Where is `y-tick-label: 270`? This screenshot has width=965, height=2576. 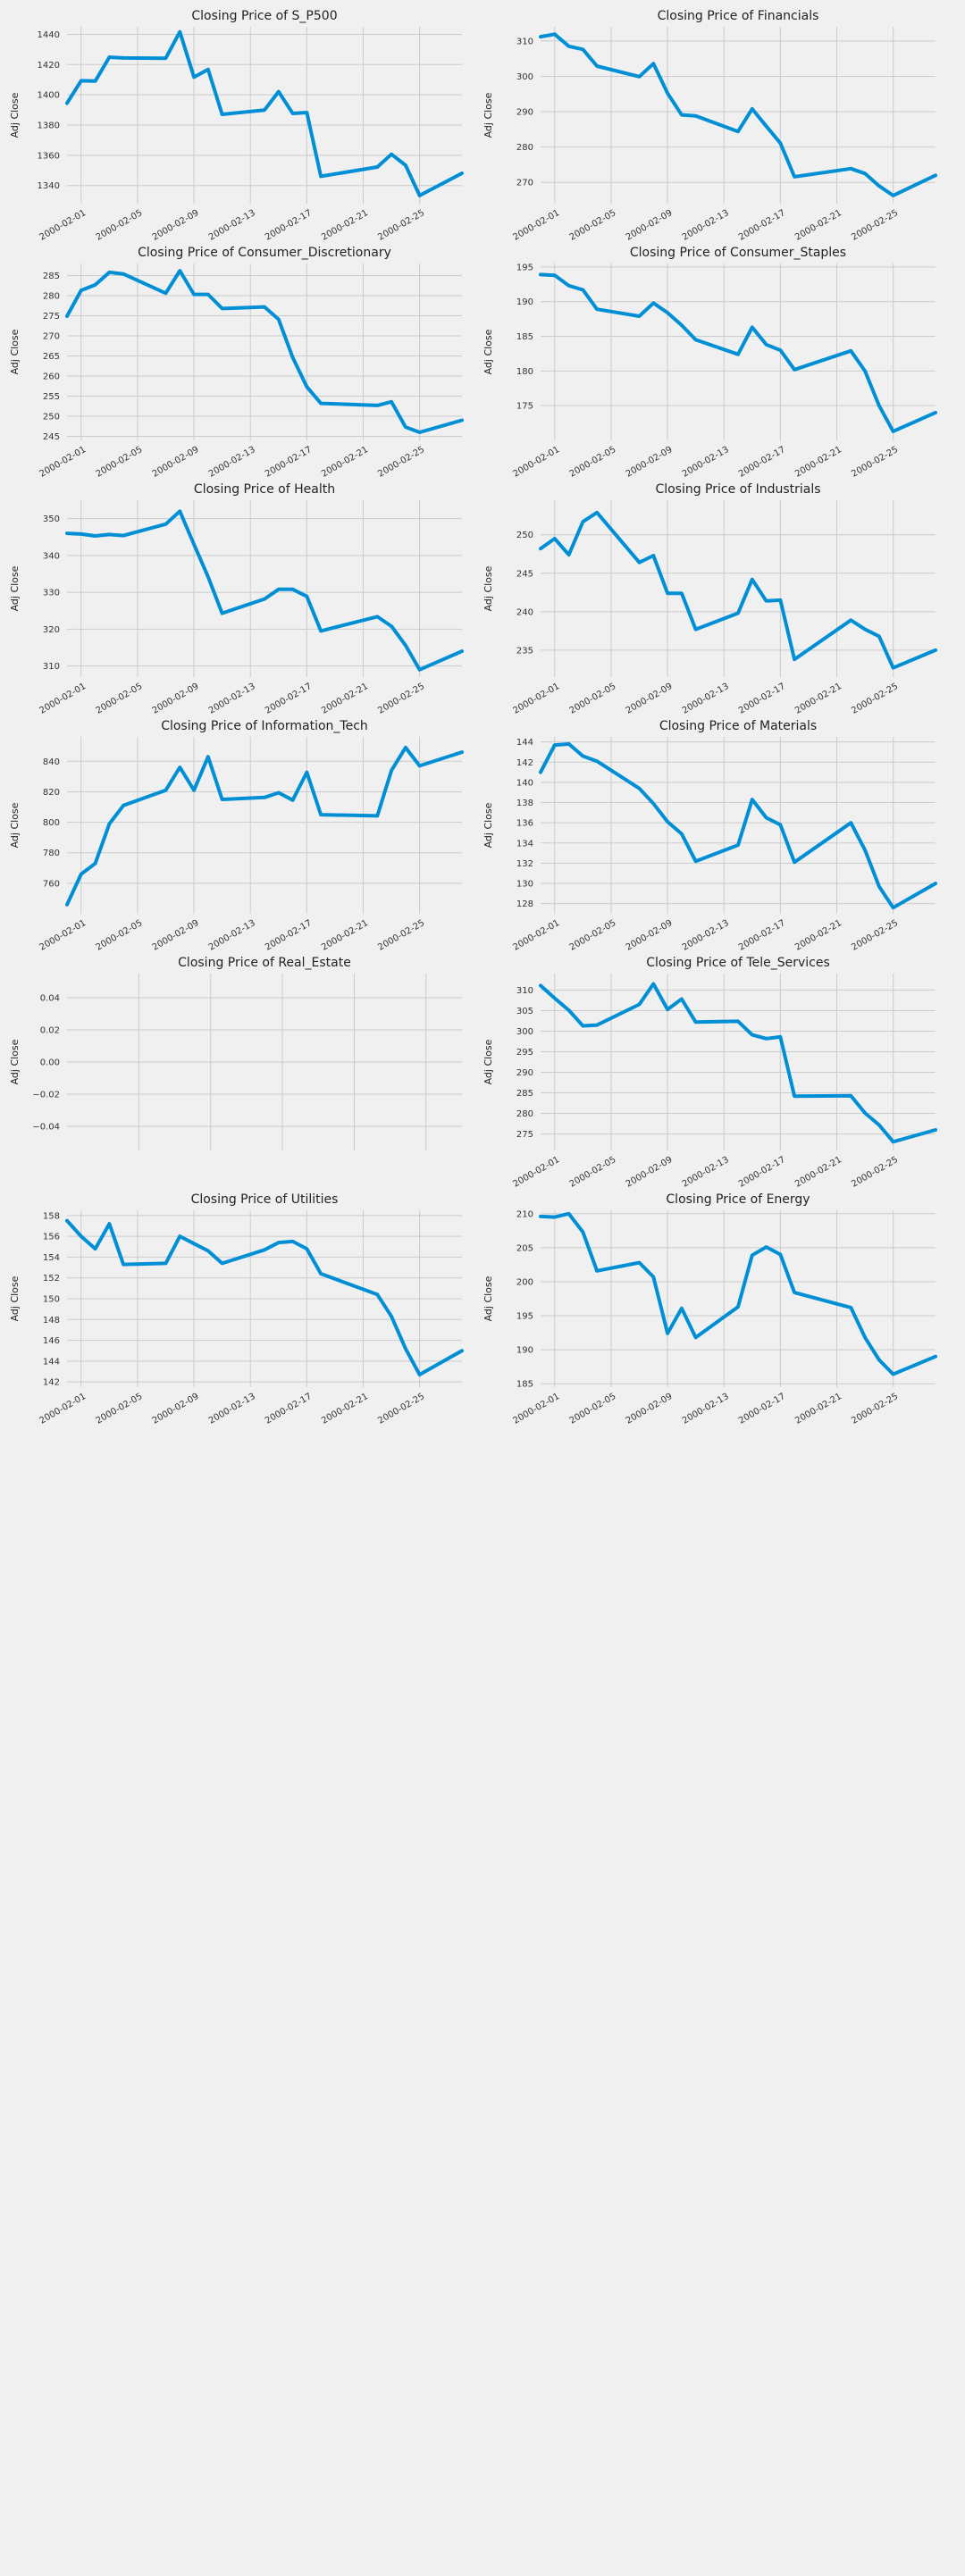
y-tick-label: 270 is located at coordinates (51, 337).